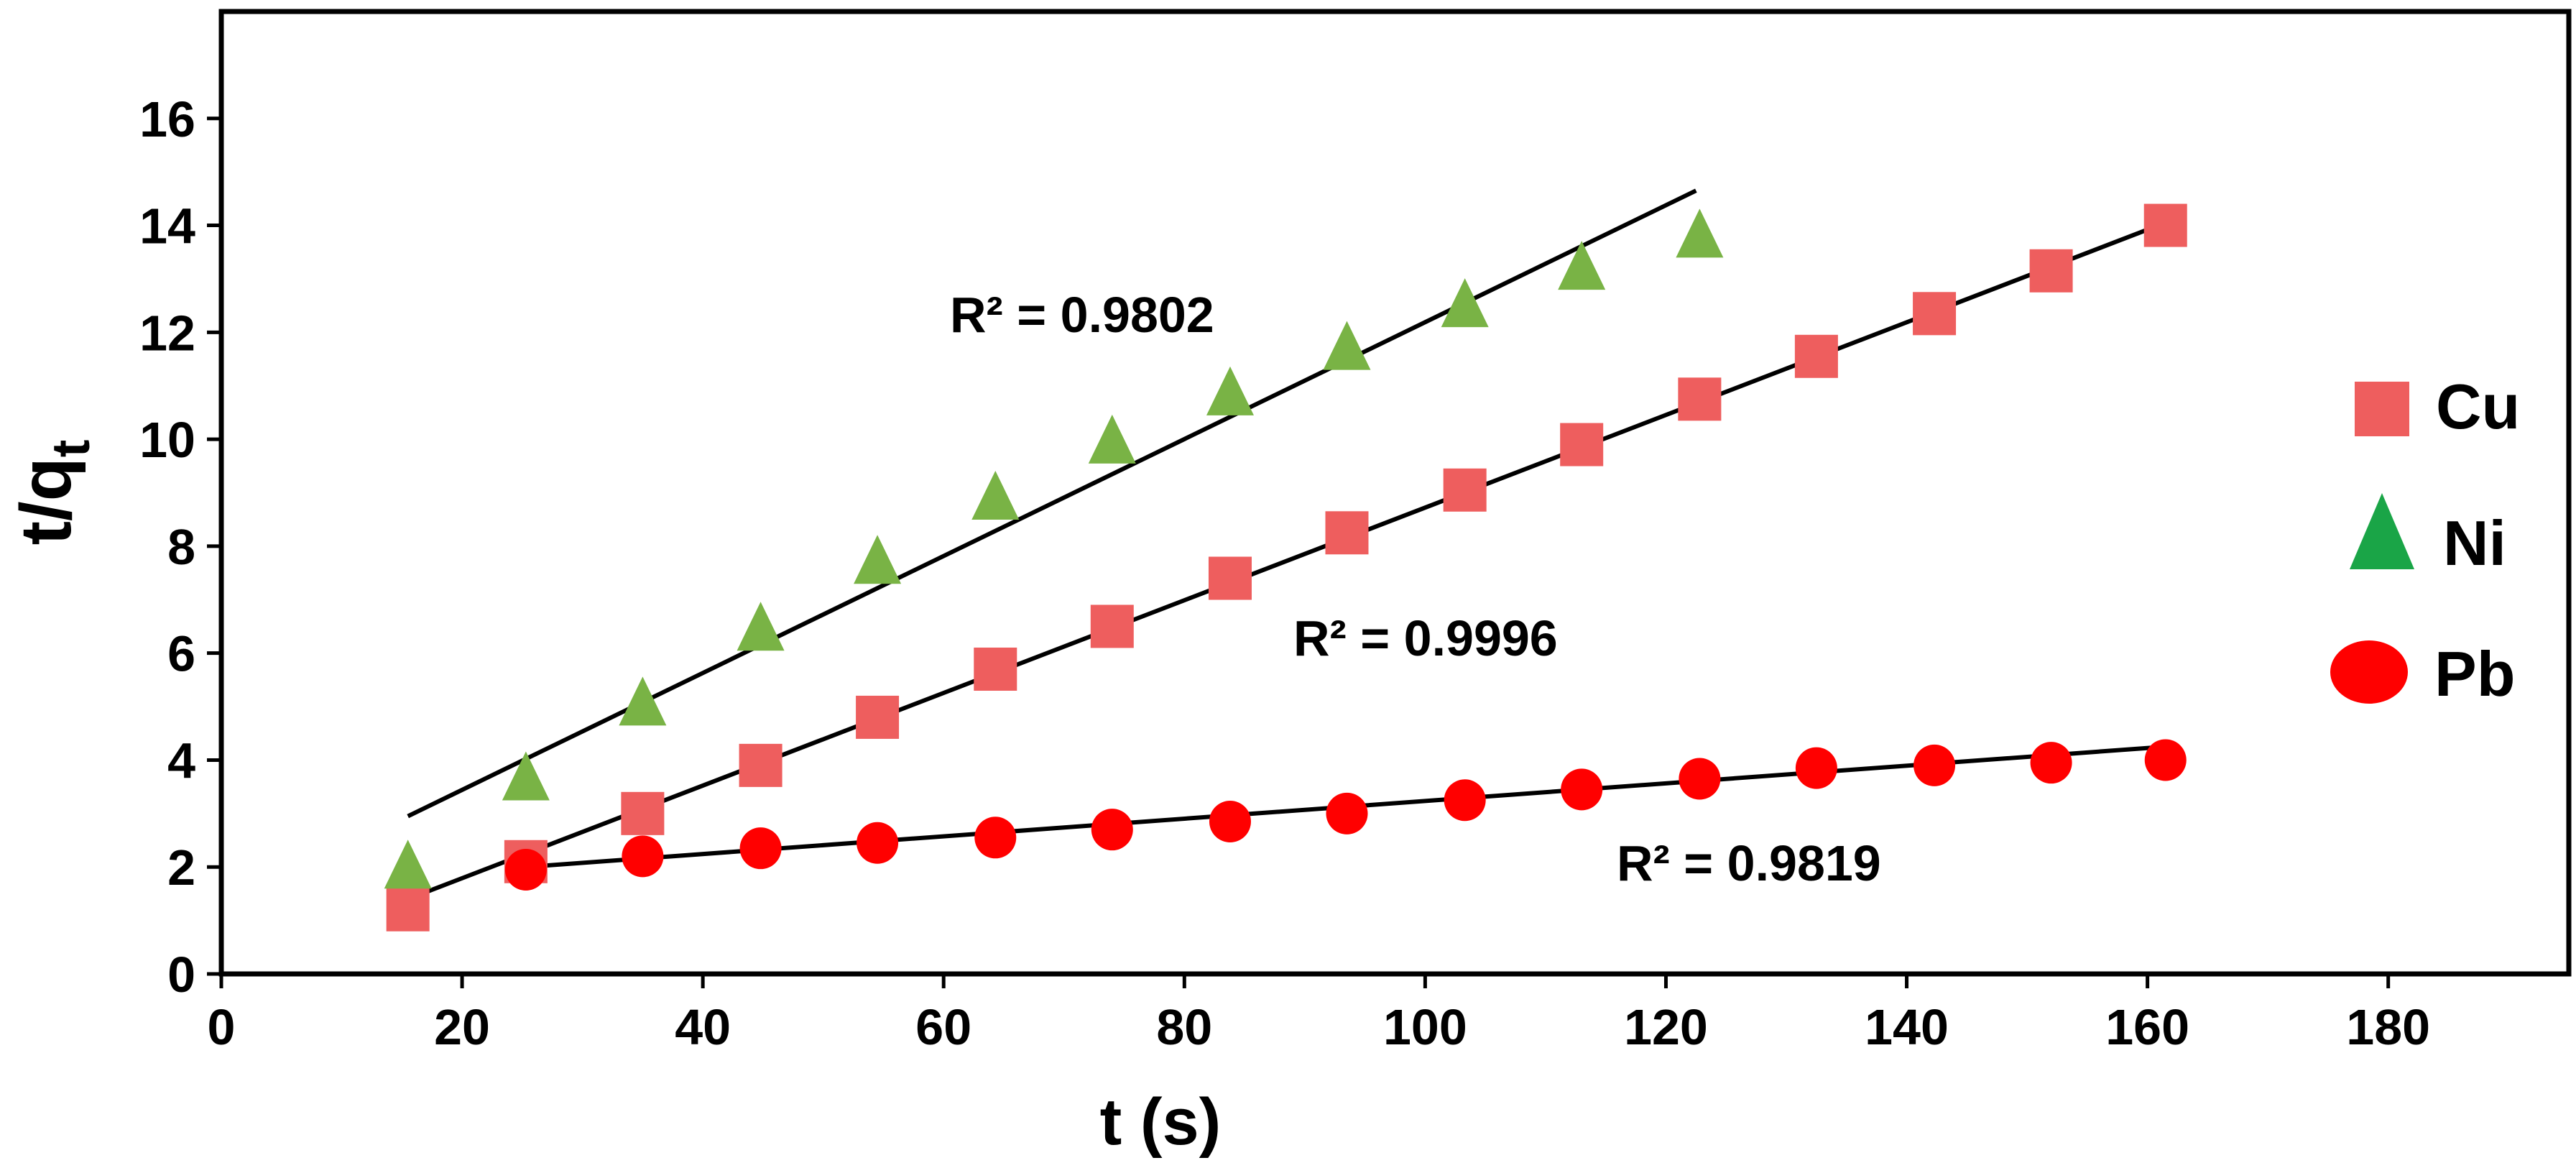  Describe the element at coordinates (2475, 543) in the screenshot. I see `legend-label-ni: Ni` at that location.